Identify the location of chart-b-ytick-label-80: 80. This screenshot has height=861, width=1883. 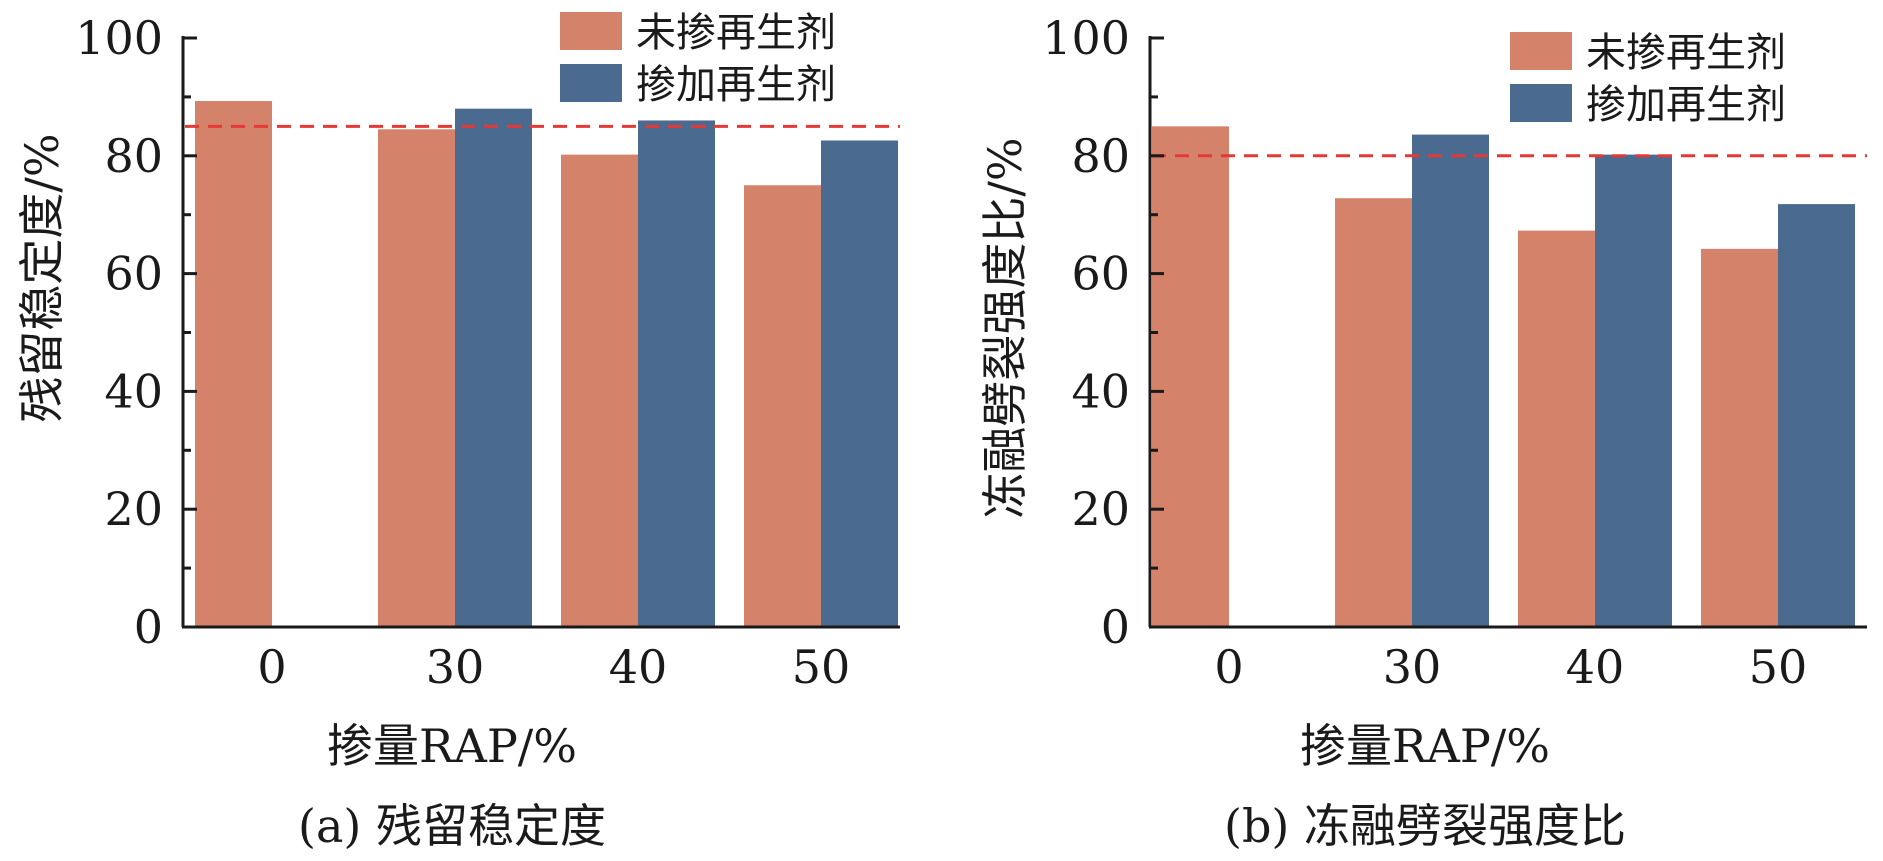
(1100, 156).